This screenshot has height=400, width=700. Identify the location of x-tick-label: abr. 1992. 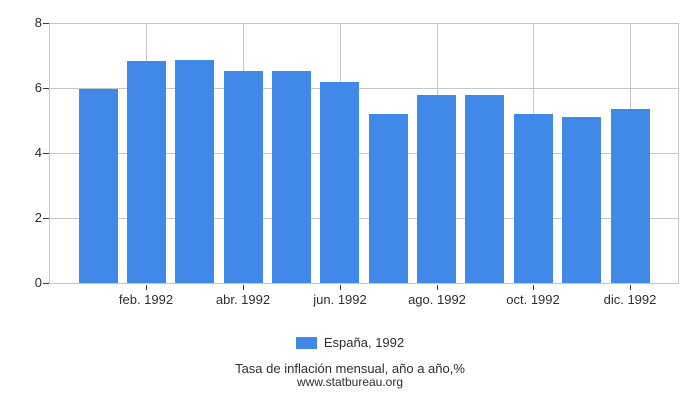
(243, 299).